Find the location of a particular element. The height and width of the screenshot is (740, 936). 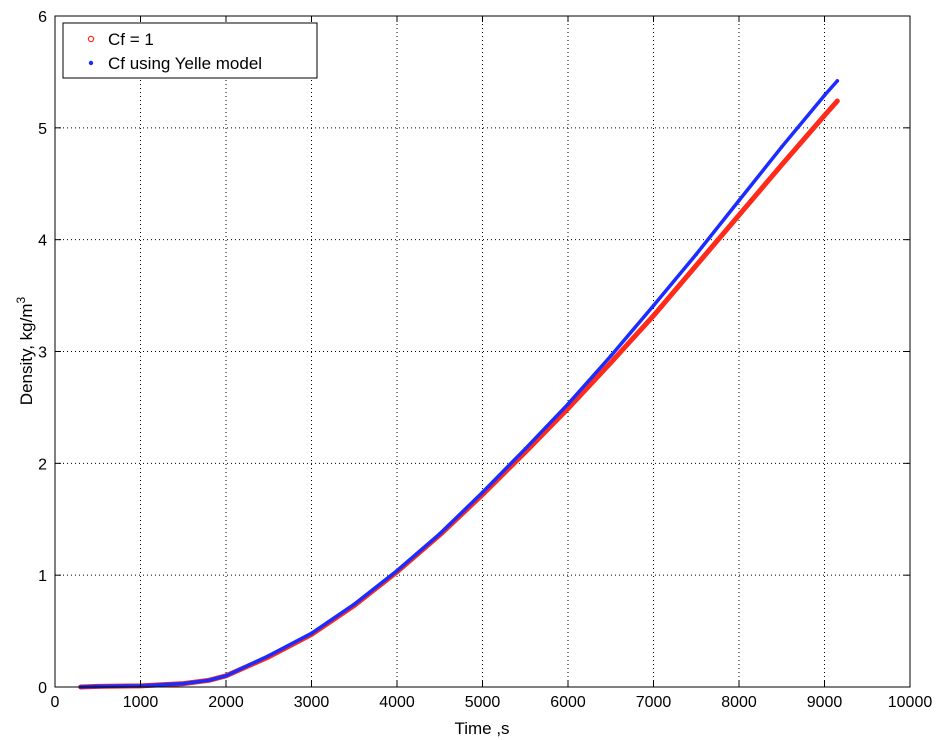

x-tick-label: 3000 is located at coordinates (312, 702).